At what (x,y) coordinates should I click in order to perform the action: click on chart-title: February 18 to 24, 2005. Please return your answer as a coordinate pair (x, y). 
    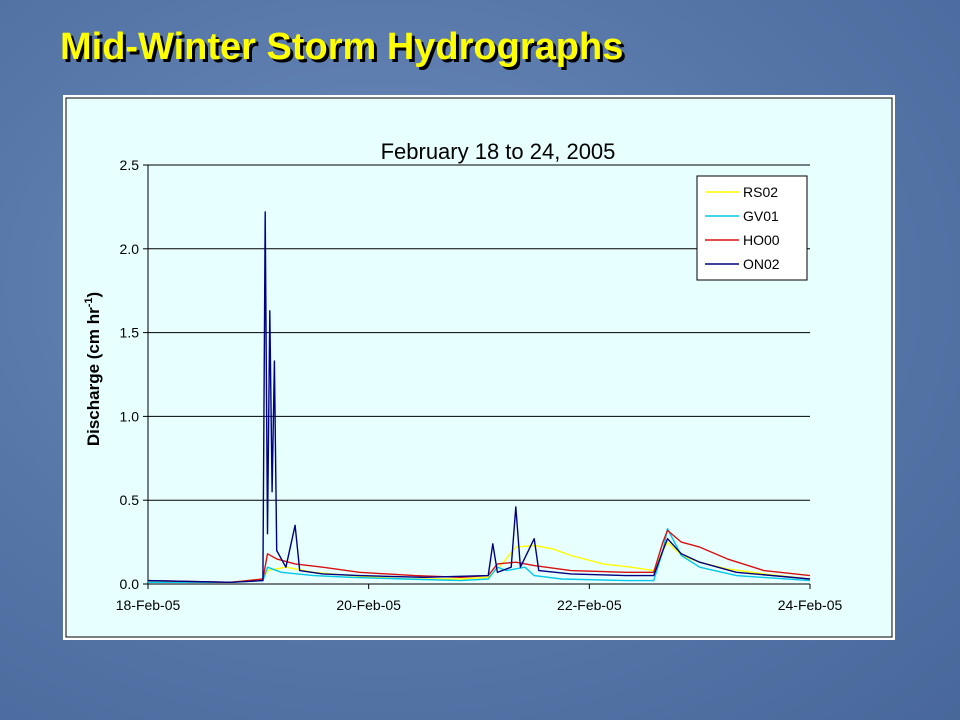
    Looking at the image, I should click on (498, 151).